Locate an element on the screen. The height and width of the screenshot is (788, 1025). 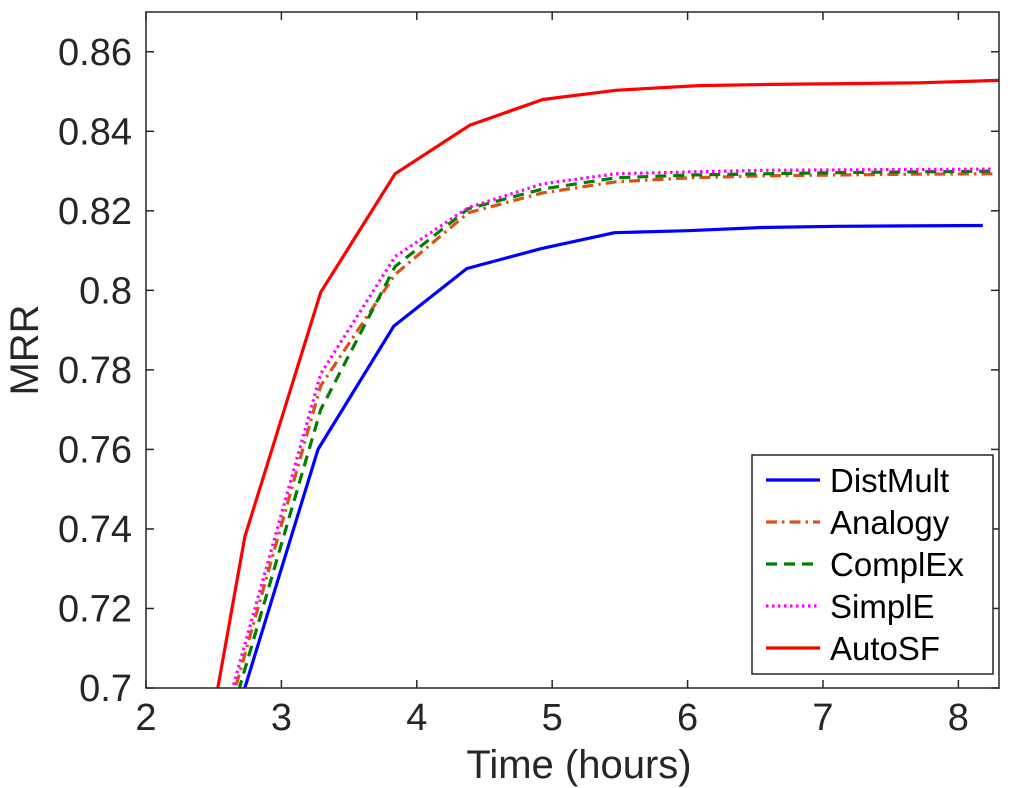
y-tick-label: 0.82 is located at coordinates (95, 212).